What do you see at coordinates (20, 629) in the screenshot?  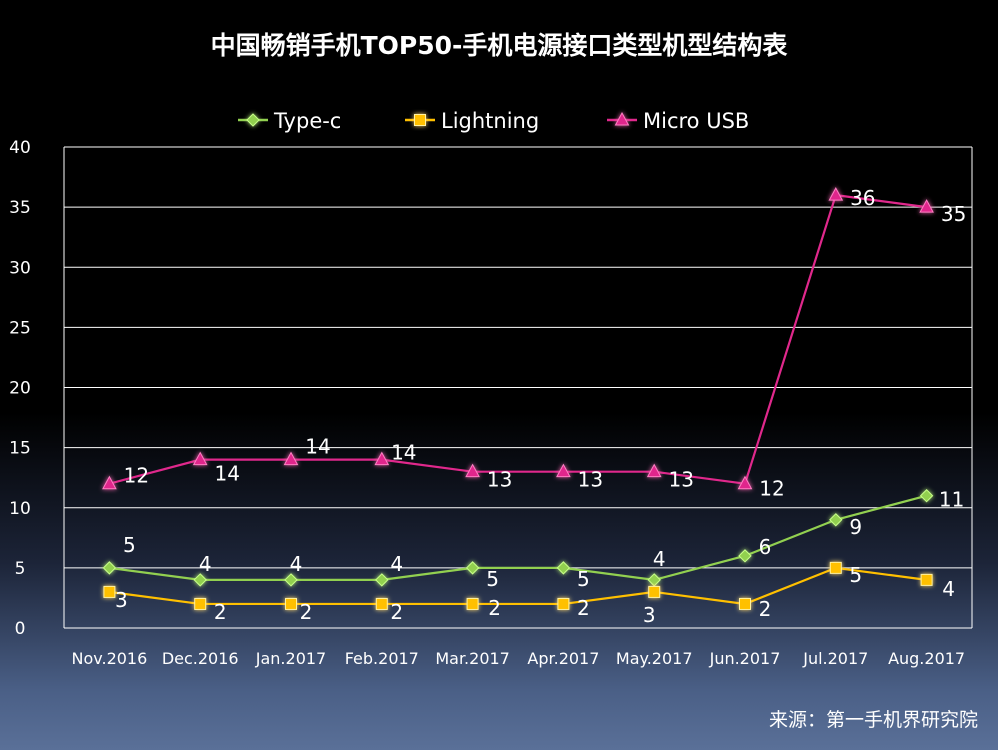 I see `y-tick-label: 0` at bounding box center [20, 629].